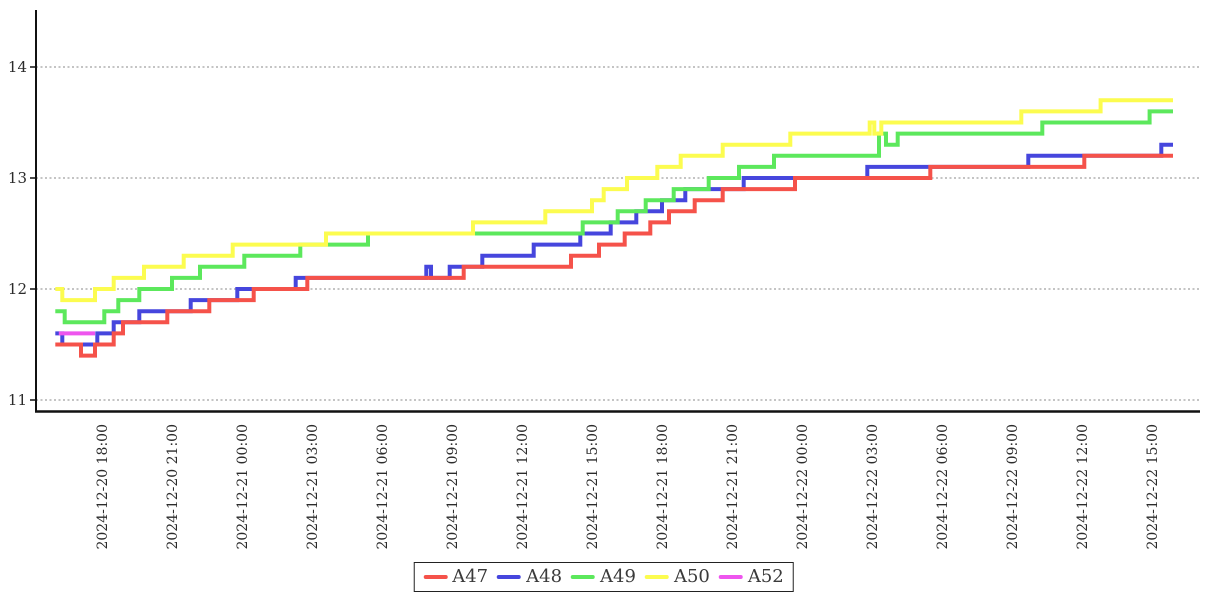  Describe the element at coordinates (17, 289) in the screenshot. I see `y-tick-label-12: 12` at that location.